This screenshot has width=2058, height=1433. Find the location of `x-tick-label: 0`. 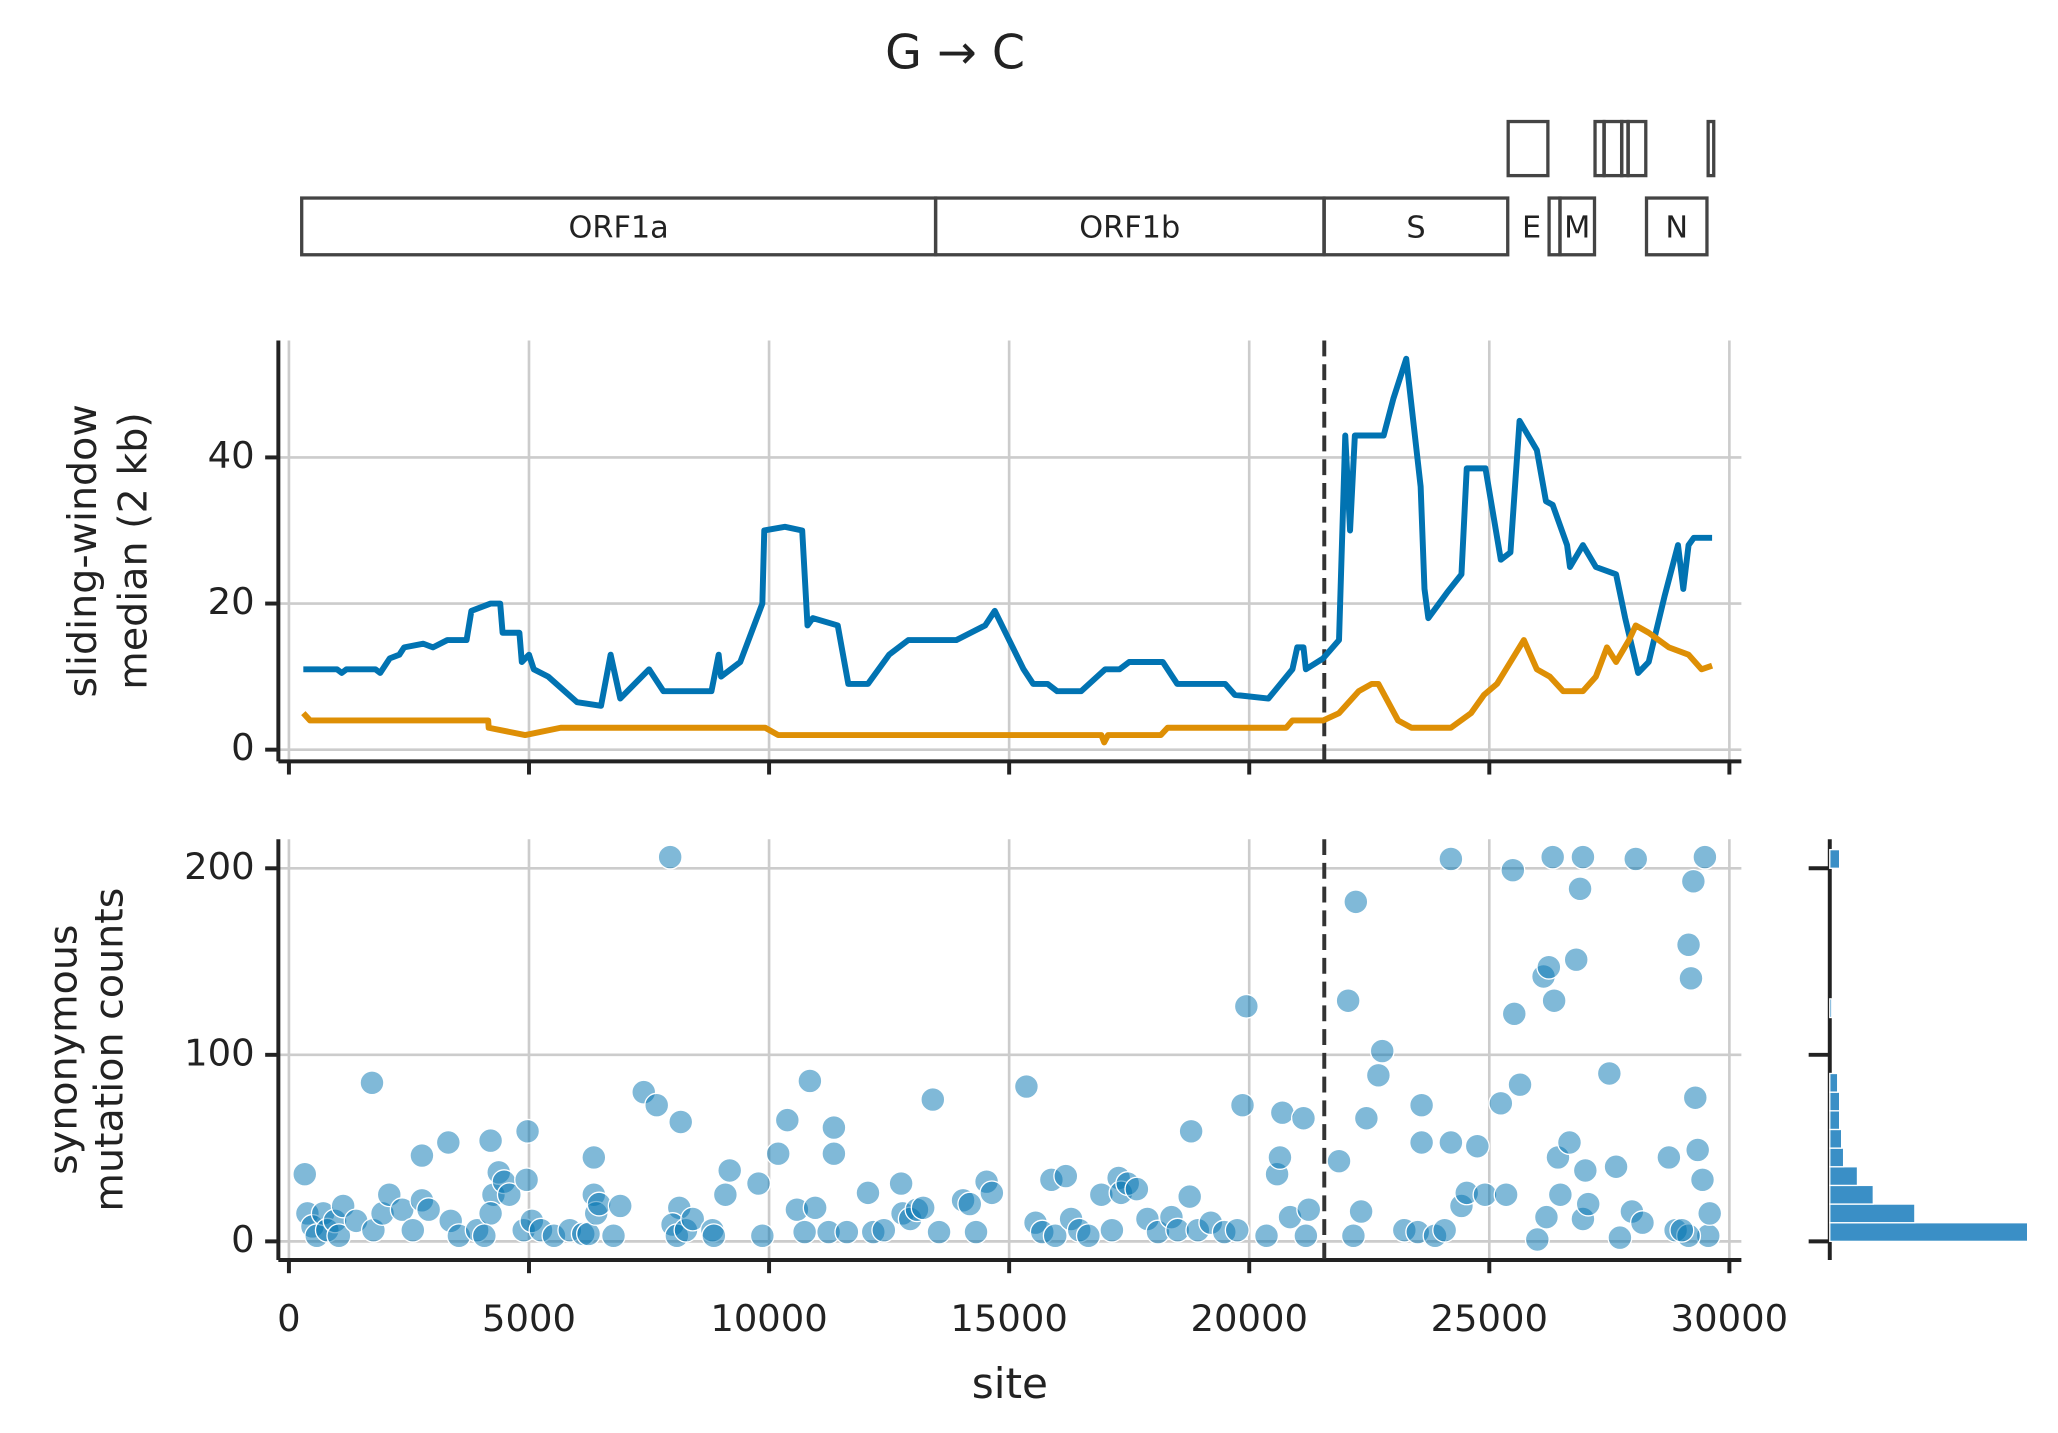

x-tick-label: 0 is located at coordinates (289, 1318).